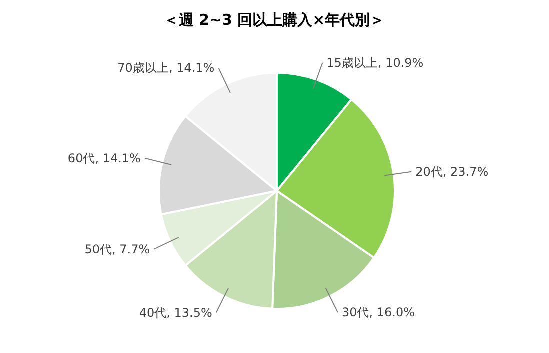 This screenshot has height=353, width=549. I want to click on slice-label: 50代, 7.7%, so click(117, 249).